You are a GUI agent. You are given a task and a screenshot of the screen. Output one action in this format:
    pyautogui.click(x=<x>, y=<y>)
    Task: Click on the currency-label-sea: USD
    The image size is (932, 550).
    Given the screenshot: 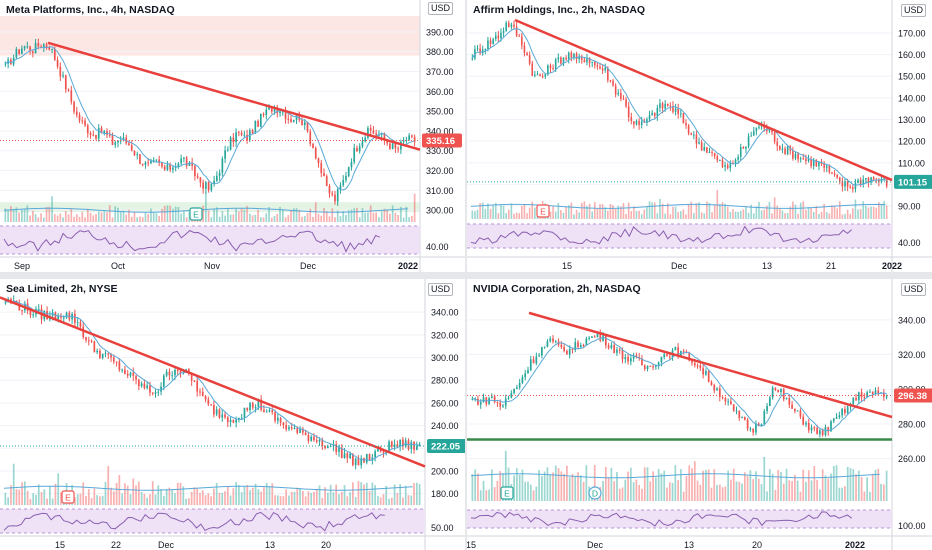 What is the action you would take?
    pyautogui.click(x=441, y=289)
    